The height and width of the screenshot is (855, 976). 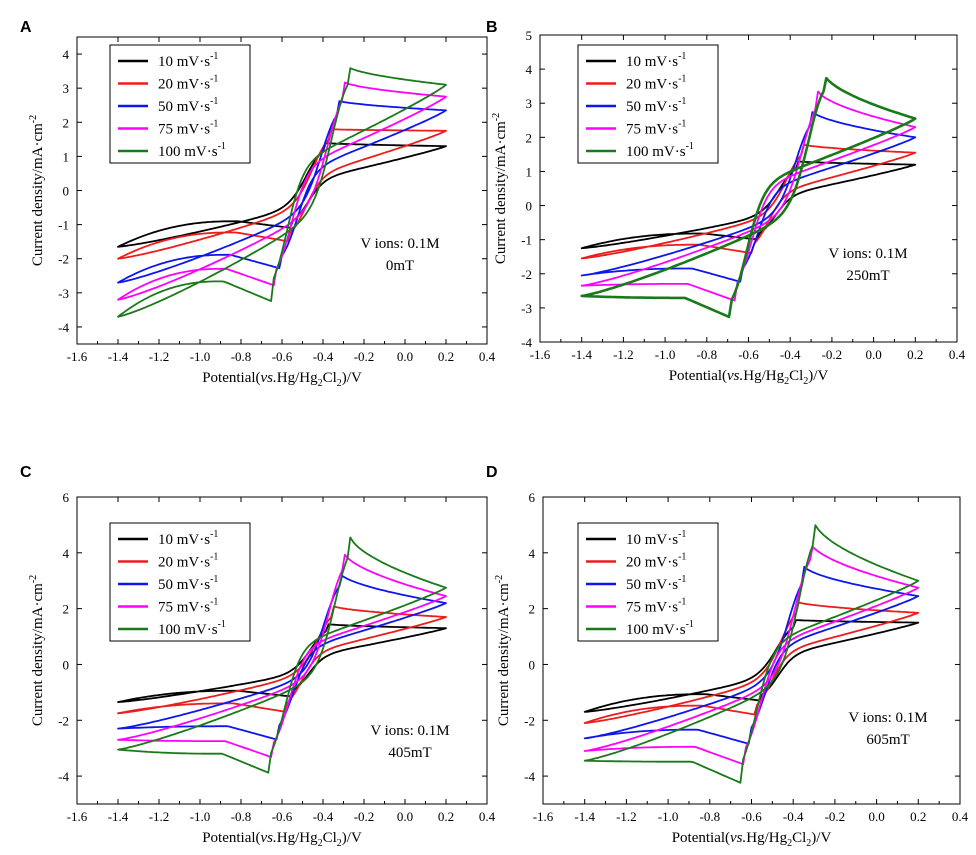 What do you see at coordinates (63, 259) in the screenshot?
I see `y-tick-label: -2` at bounding box center [63, 259].